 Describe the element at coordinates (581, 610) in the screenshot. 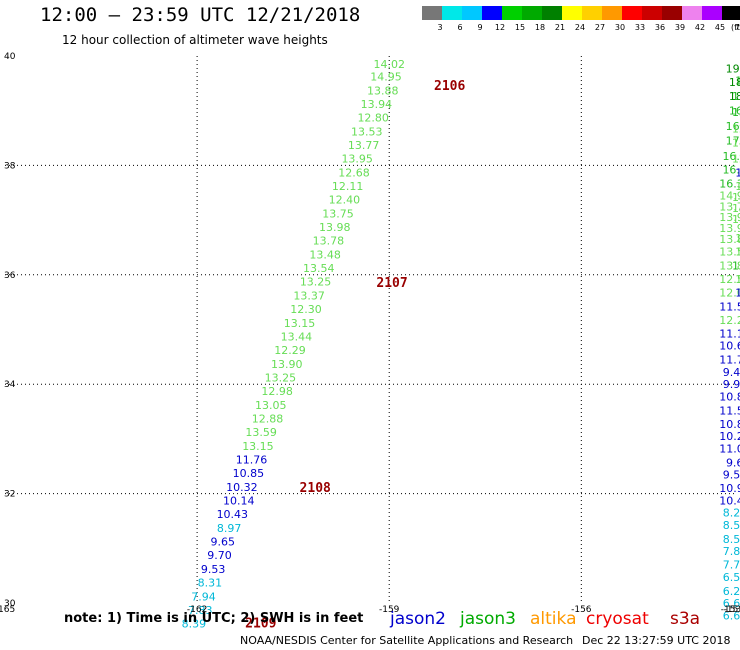

I see `x-tick-label: -156` at that location.